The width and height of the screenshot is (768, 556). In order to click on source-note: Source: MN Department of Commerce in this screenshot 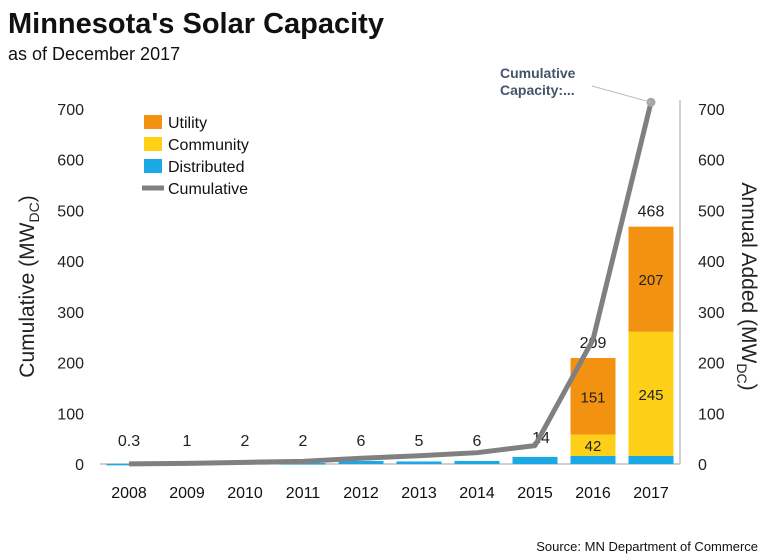, I will do `click(647, 546)`.